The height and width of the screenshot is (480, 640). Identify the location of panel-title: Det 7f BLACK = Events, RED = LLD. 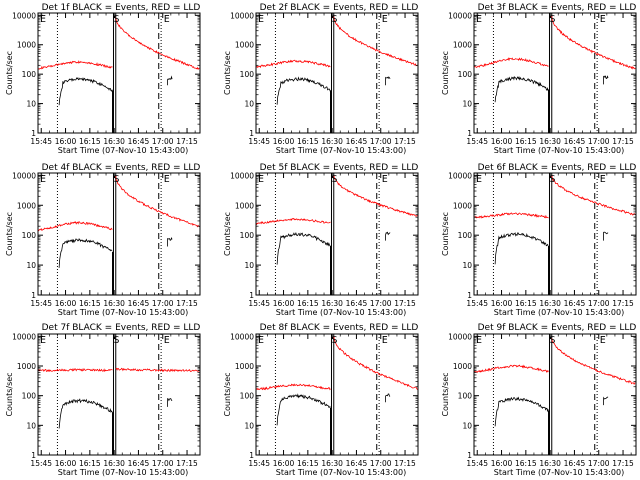
(121, 328).